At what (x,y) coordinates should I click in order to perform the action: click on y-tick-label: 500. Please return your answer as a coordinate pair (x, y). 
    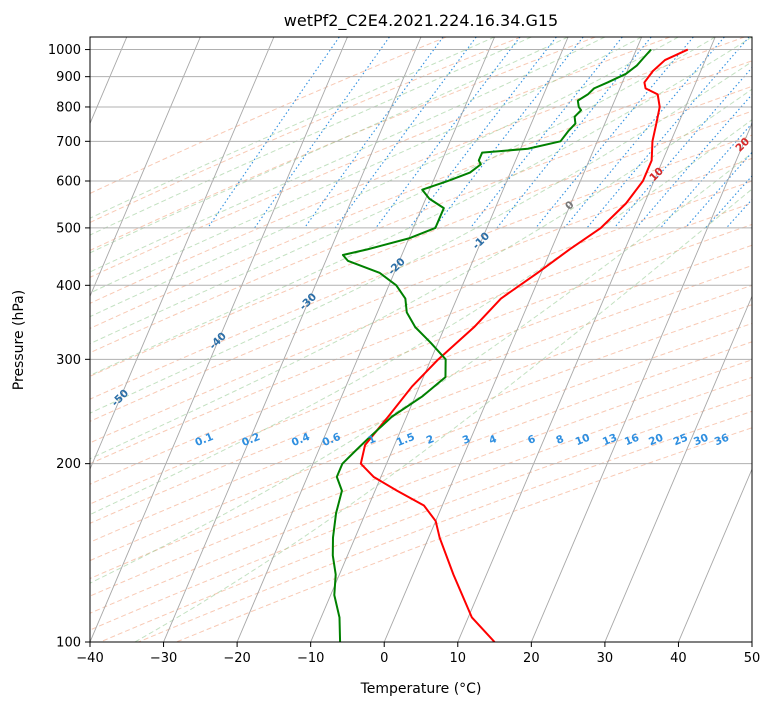
    Looking at the image, I should click on (68, 228).